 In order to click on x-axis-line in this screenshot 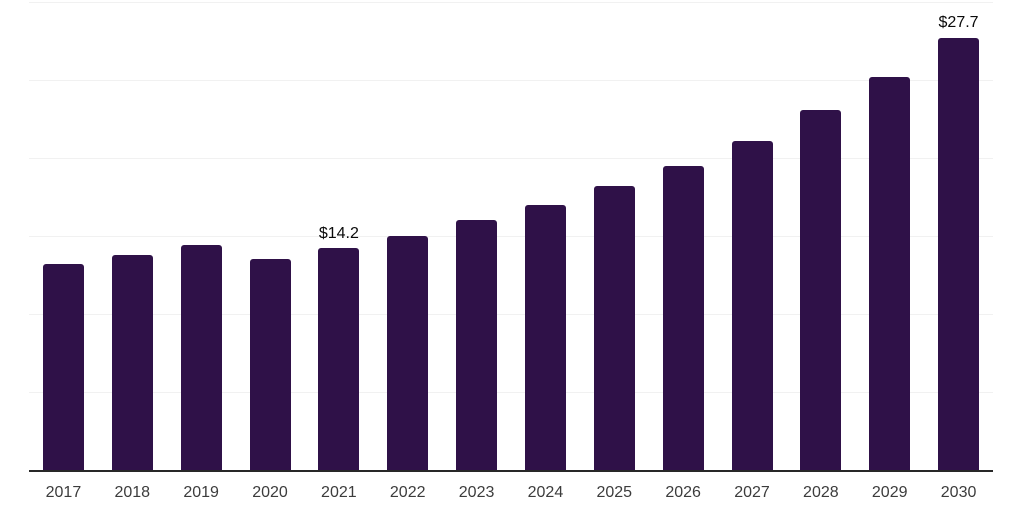, I will do `click(511, 471)`.